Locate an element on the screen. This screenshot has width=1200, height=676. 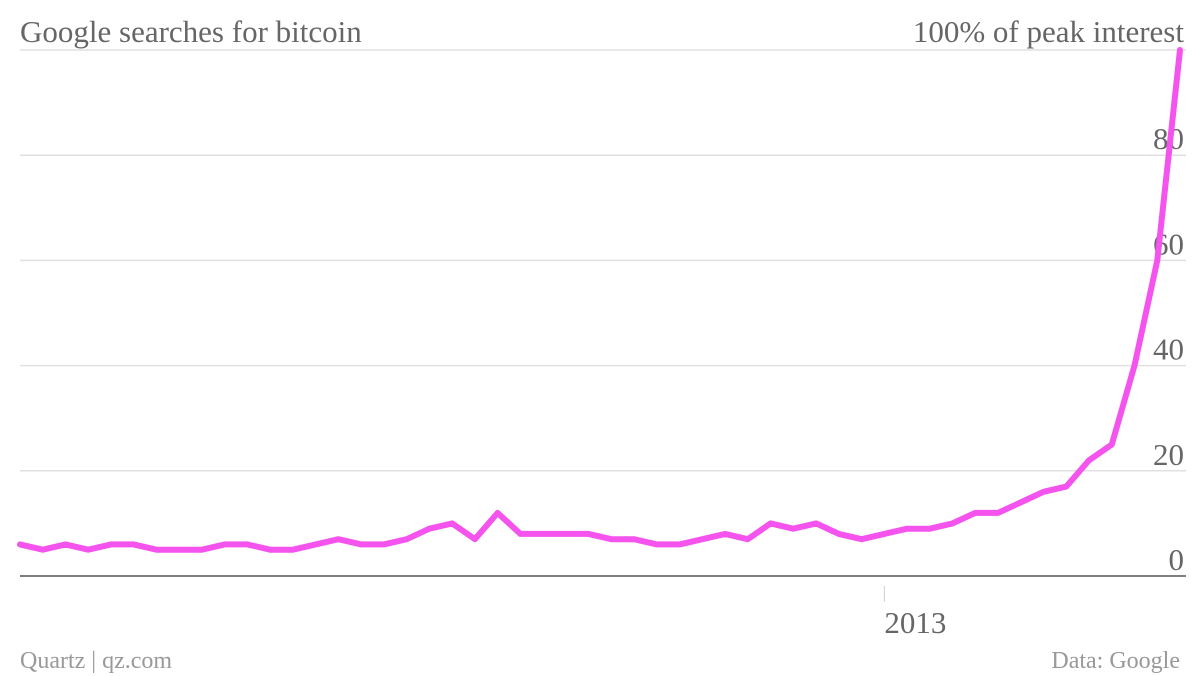
x-ticks: 2013 is located at coordinates (914, 613).